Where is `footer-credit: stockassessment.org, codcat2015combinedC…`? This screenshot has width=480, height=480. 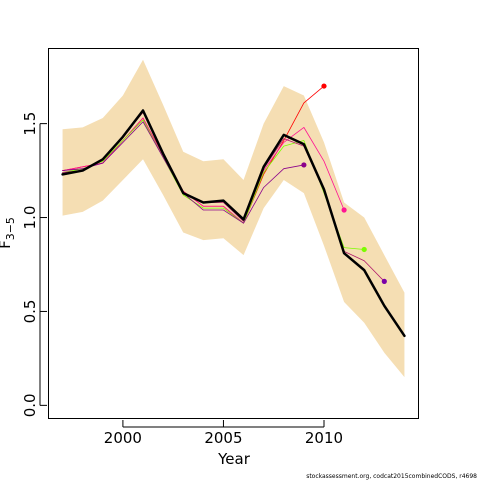
footer-credit: stockassessment.org, codcat2015combinedC… is located at coordinates (391, 476).